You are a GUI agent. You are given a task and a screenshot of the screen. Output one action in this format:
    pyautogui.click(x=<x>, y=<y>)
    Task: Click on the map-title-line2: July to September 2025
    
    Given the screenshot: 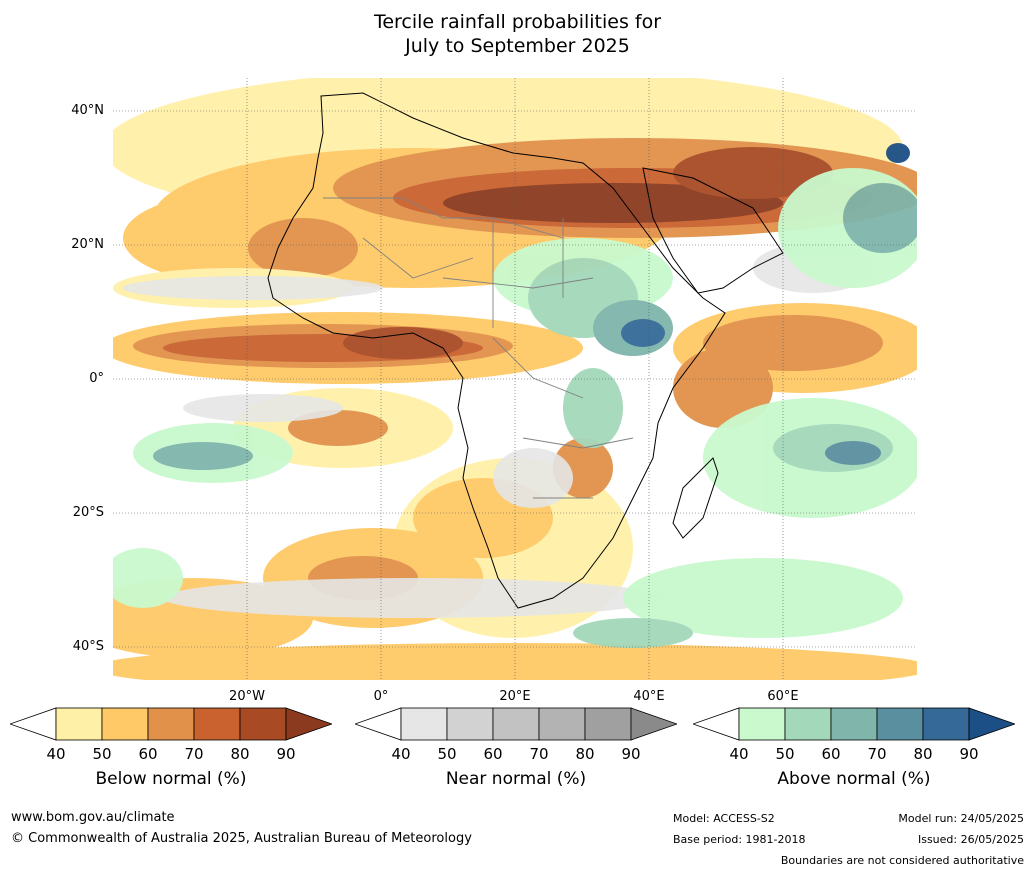 What is the action you would take?
    pyautogui.click(x=517, y=46)
    